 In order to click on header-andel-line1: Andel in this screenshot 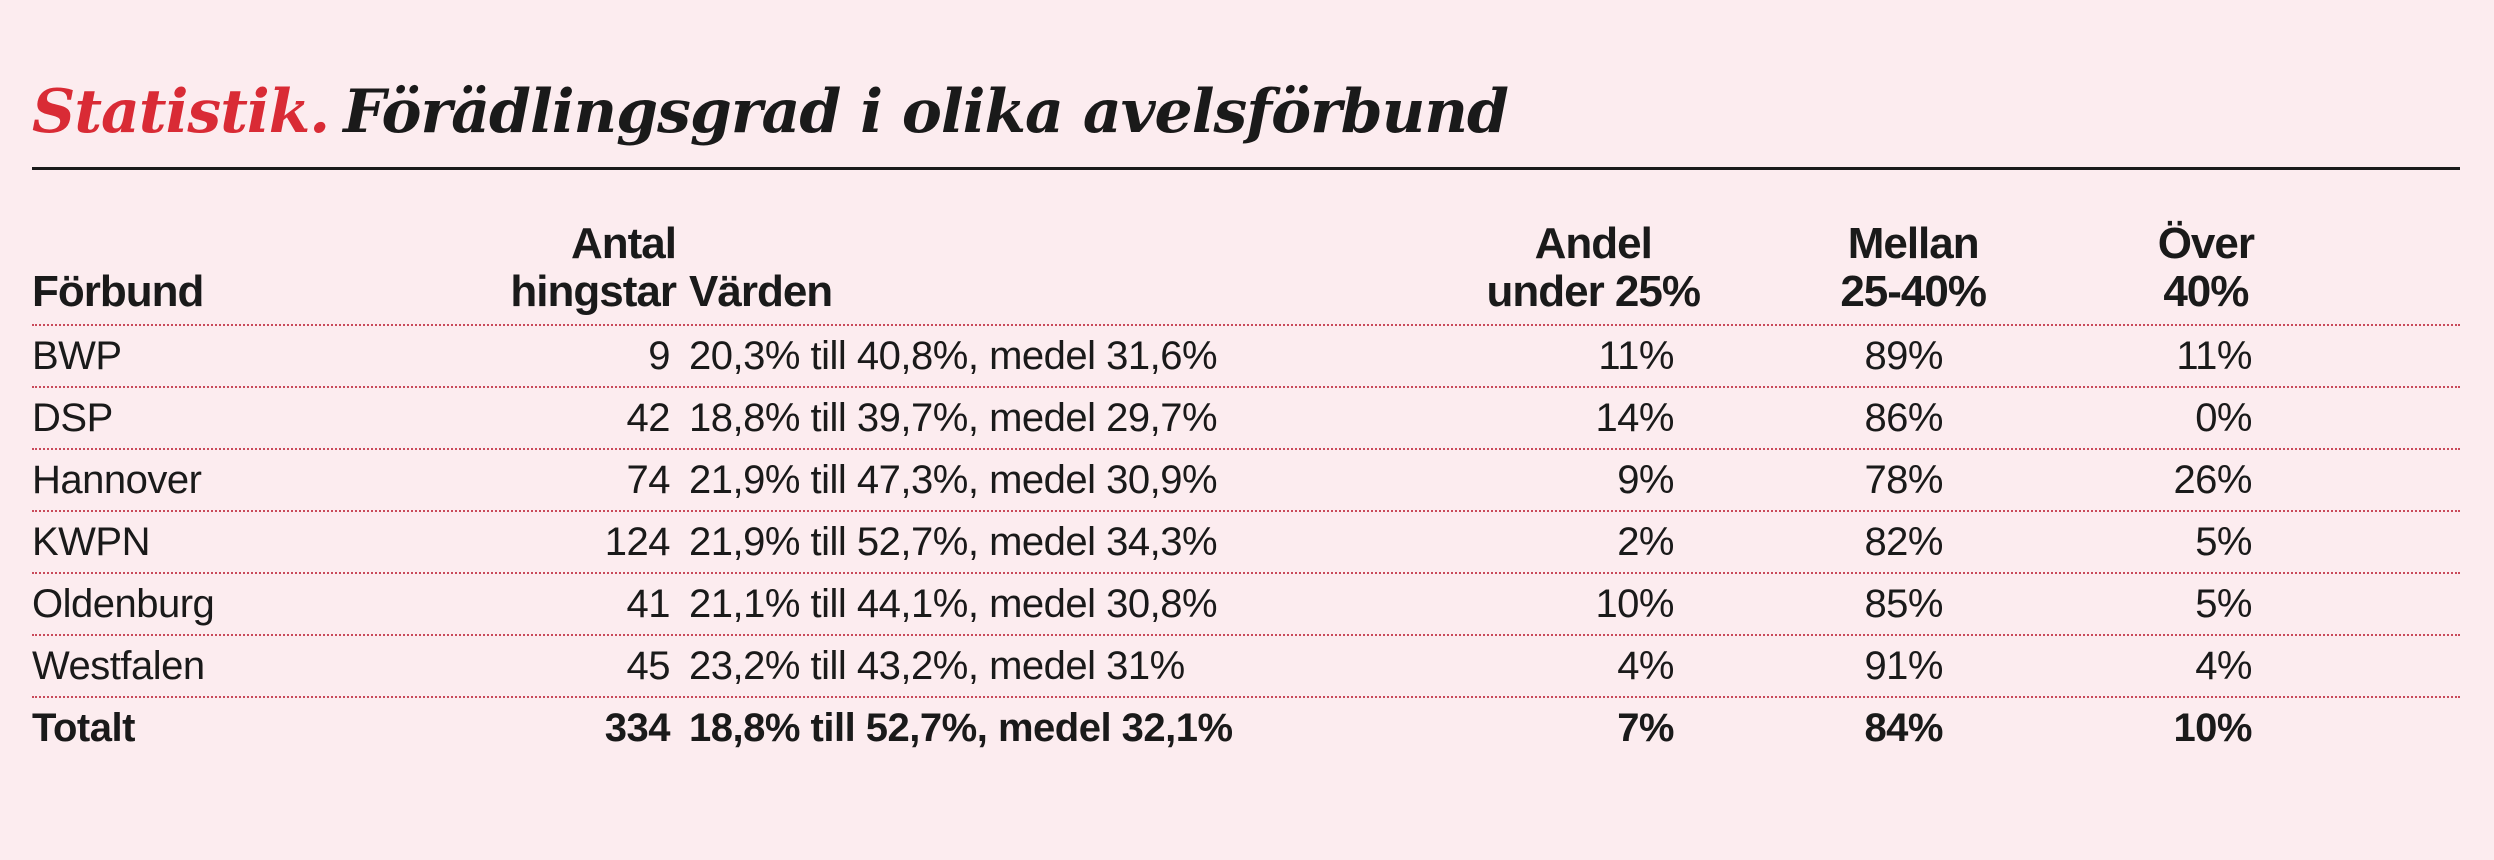, I will do `click(1593, 243)`.